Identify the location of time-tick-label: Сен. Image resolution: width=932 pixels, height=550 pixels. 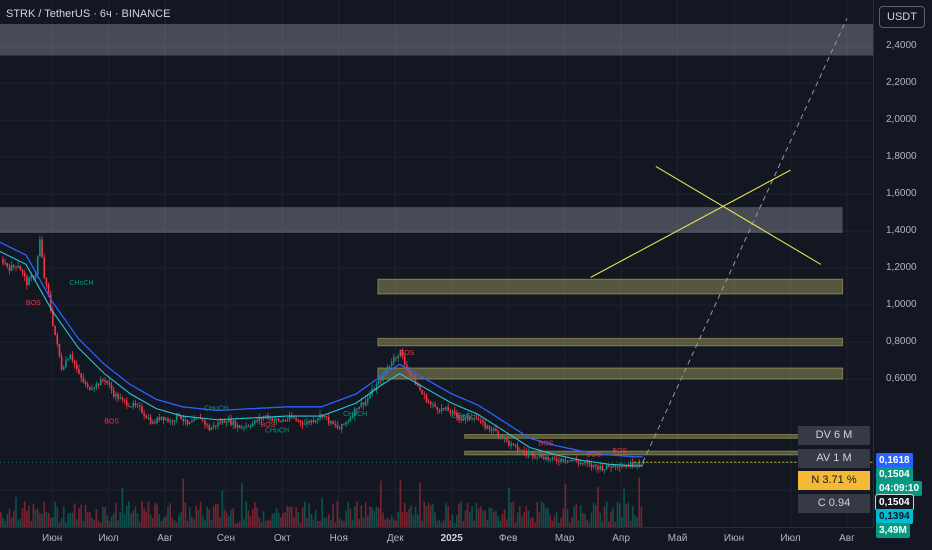
(225, 538).